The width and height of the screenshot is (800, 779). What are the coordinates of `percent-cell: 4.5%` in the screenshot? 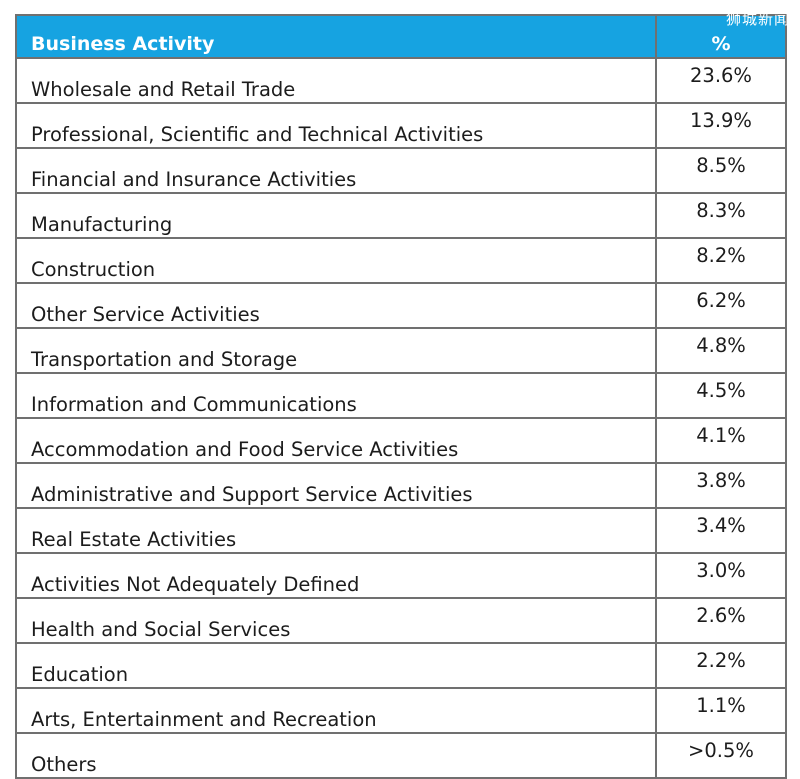 It's located at (721, 395).